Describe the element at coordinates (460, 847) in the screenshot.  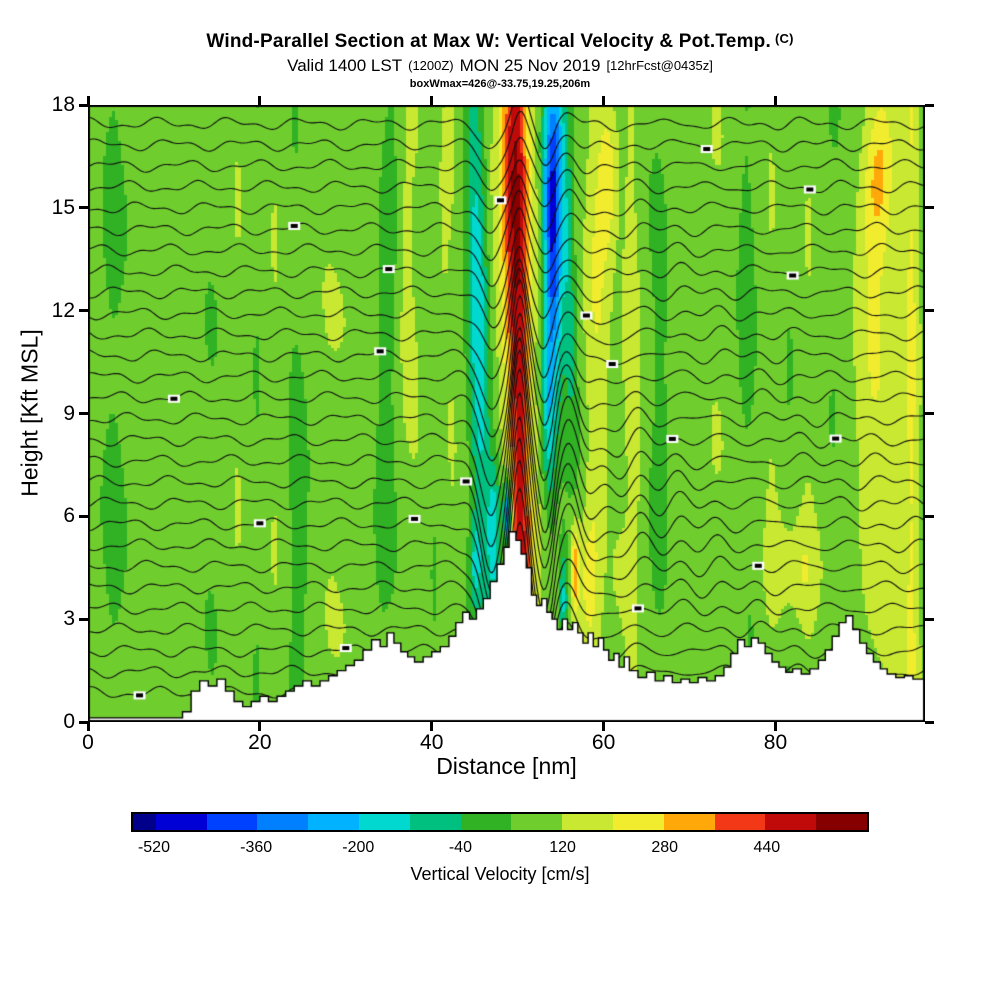
I see `colorbar-tick-label: -40` at that location.